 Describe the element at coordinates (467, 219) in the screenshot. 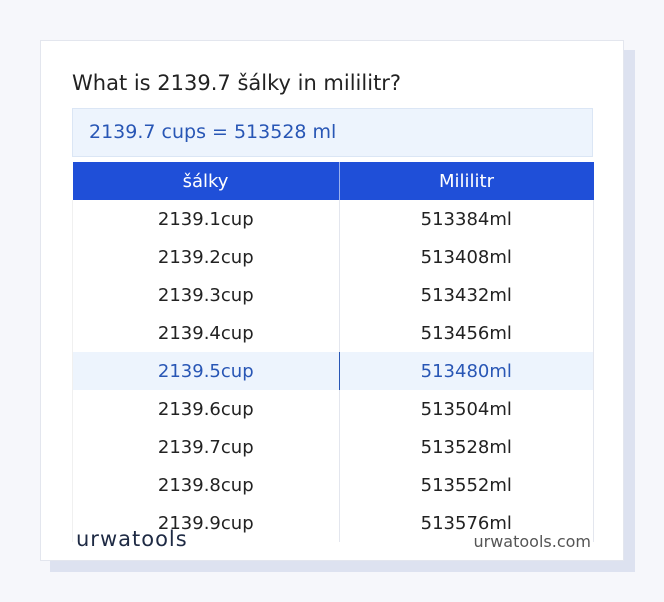

I see `table-cell: 513384ml` at that location.